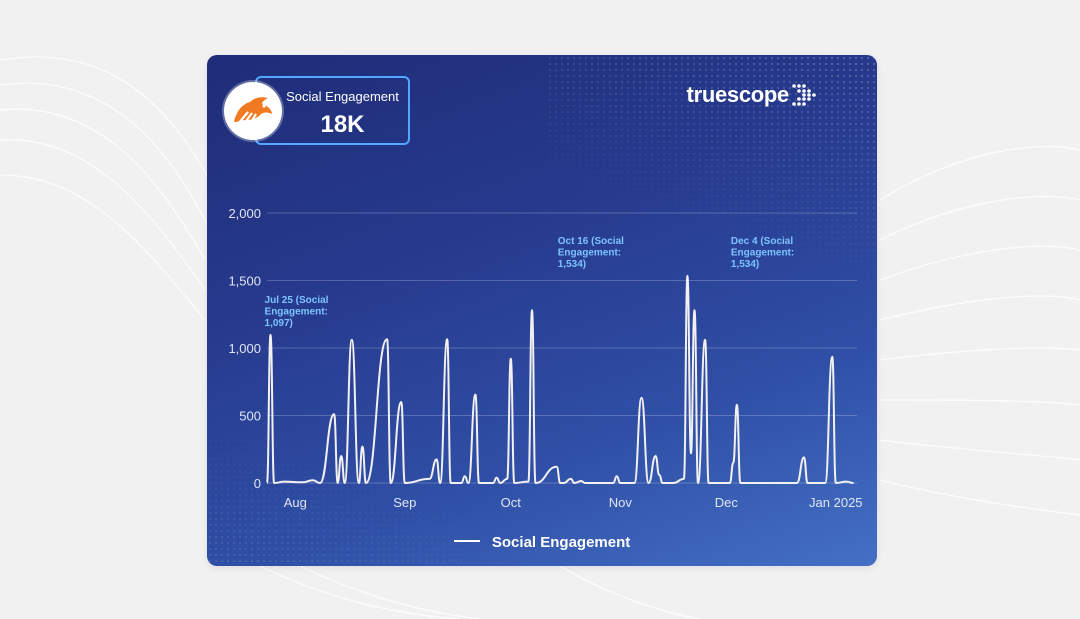 The height and width of the screenshot is (619, 1080). Describe the element at coordinates (337, 496) in the screenshot. I see `dot-pattern-bottom` at that location.